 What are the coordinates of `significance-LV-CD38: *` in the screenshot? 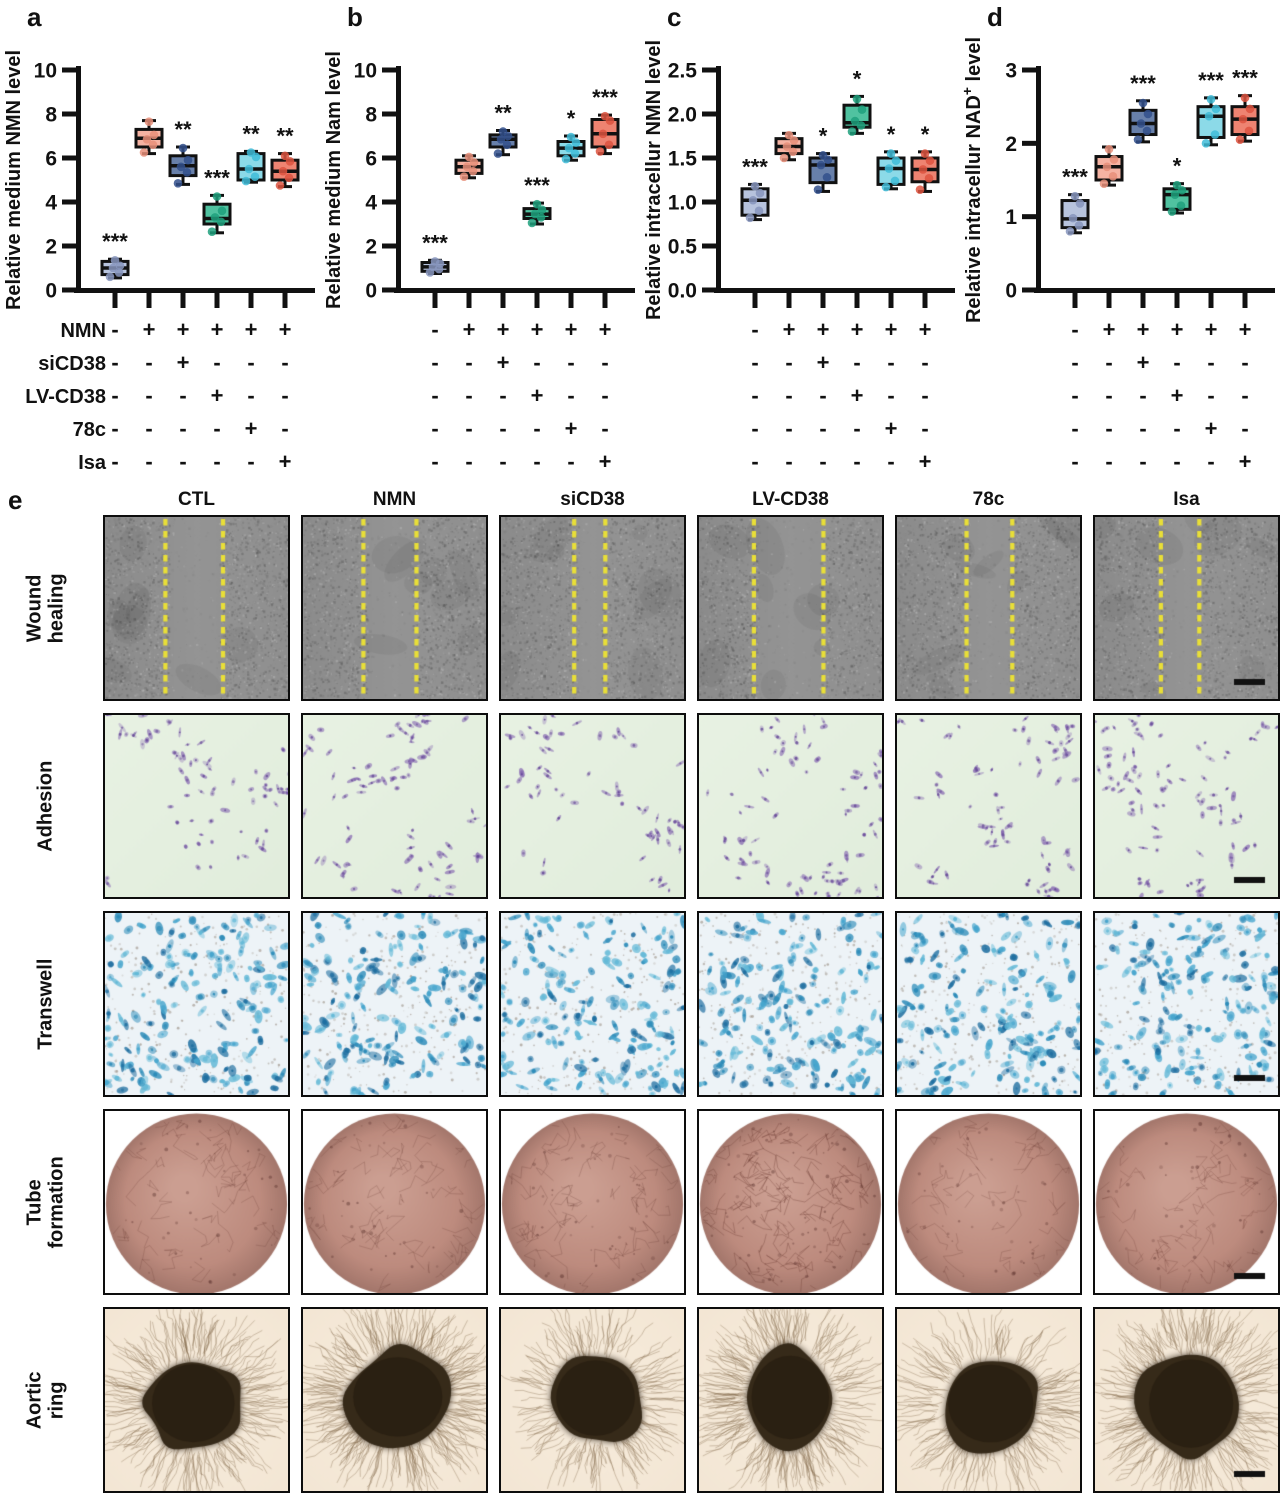 It's located at (1177, 166).